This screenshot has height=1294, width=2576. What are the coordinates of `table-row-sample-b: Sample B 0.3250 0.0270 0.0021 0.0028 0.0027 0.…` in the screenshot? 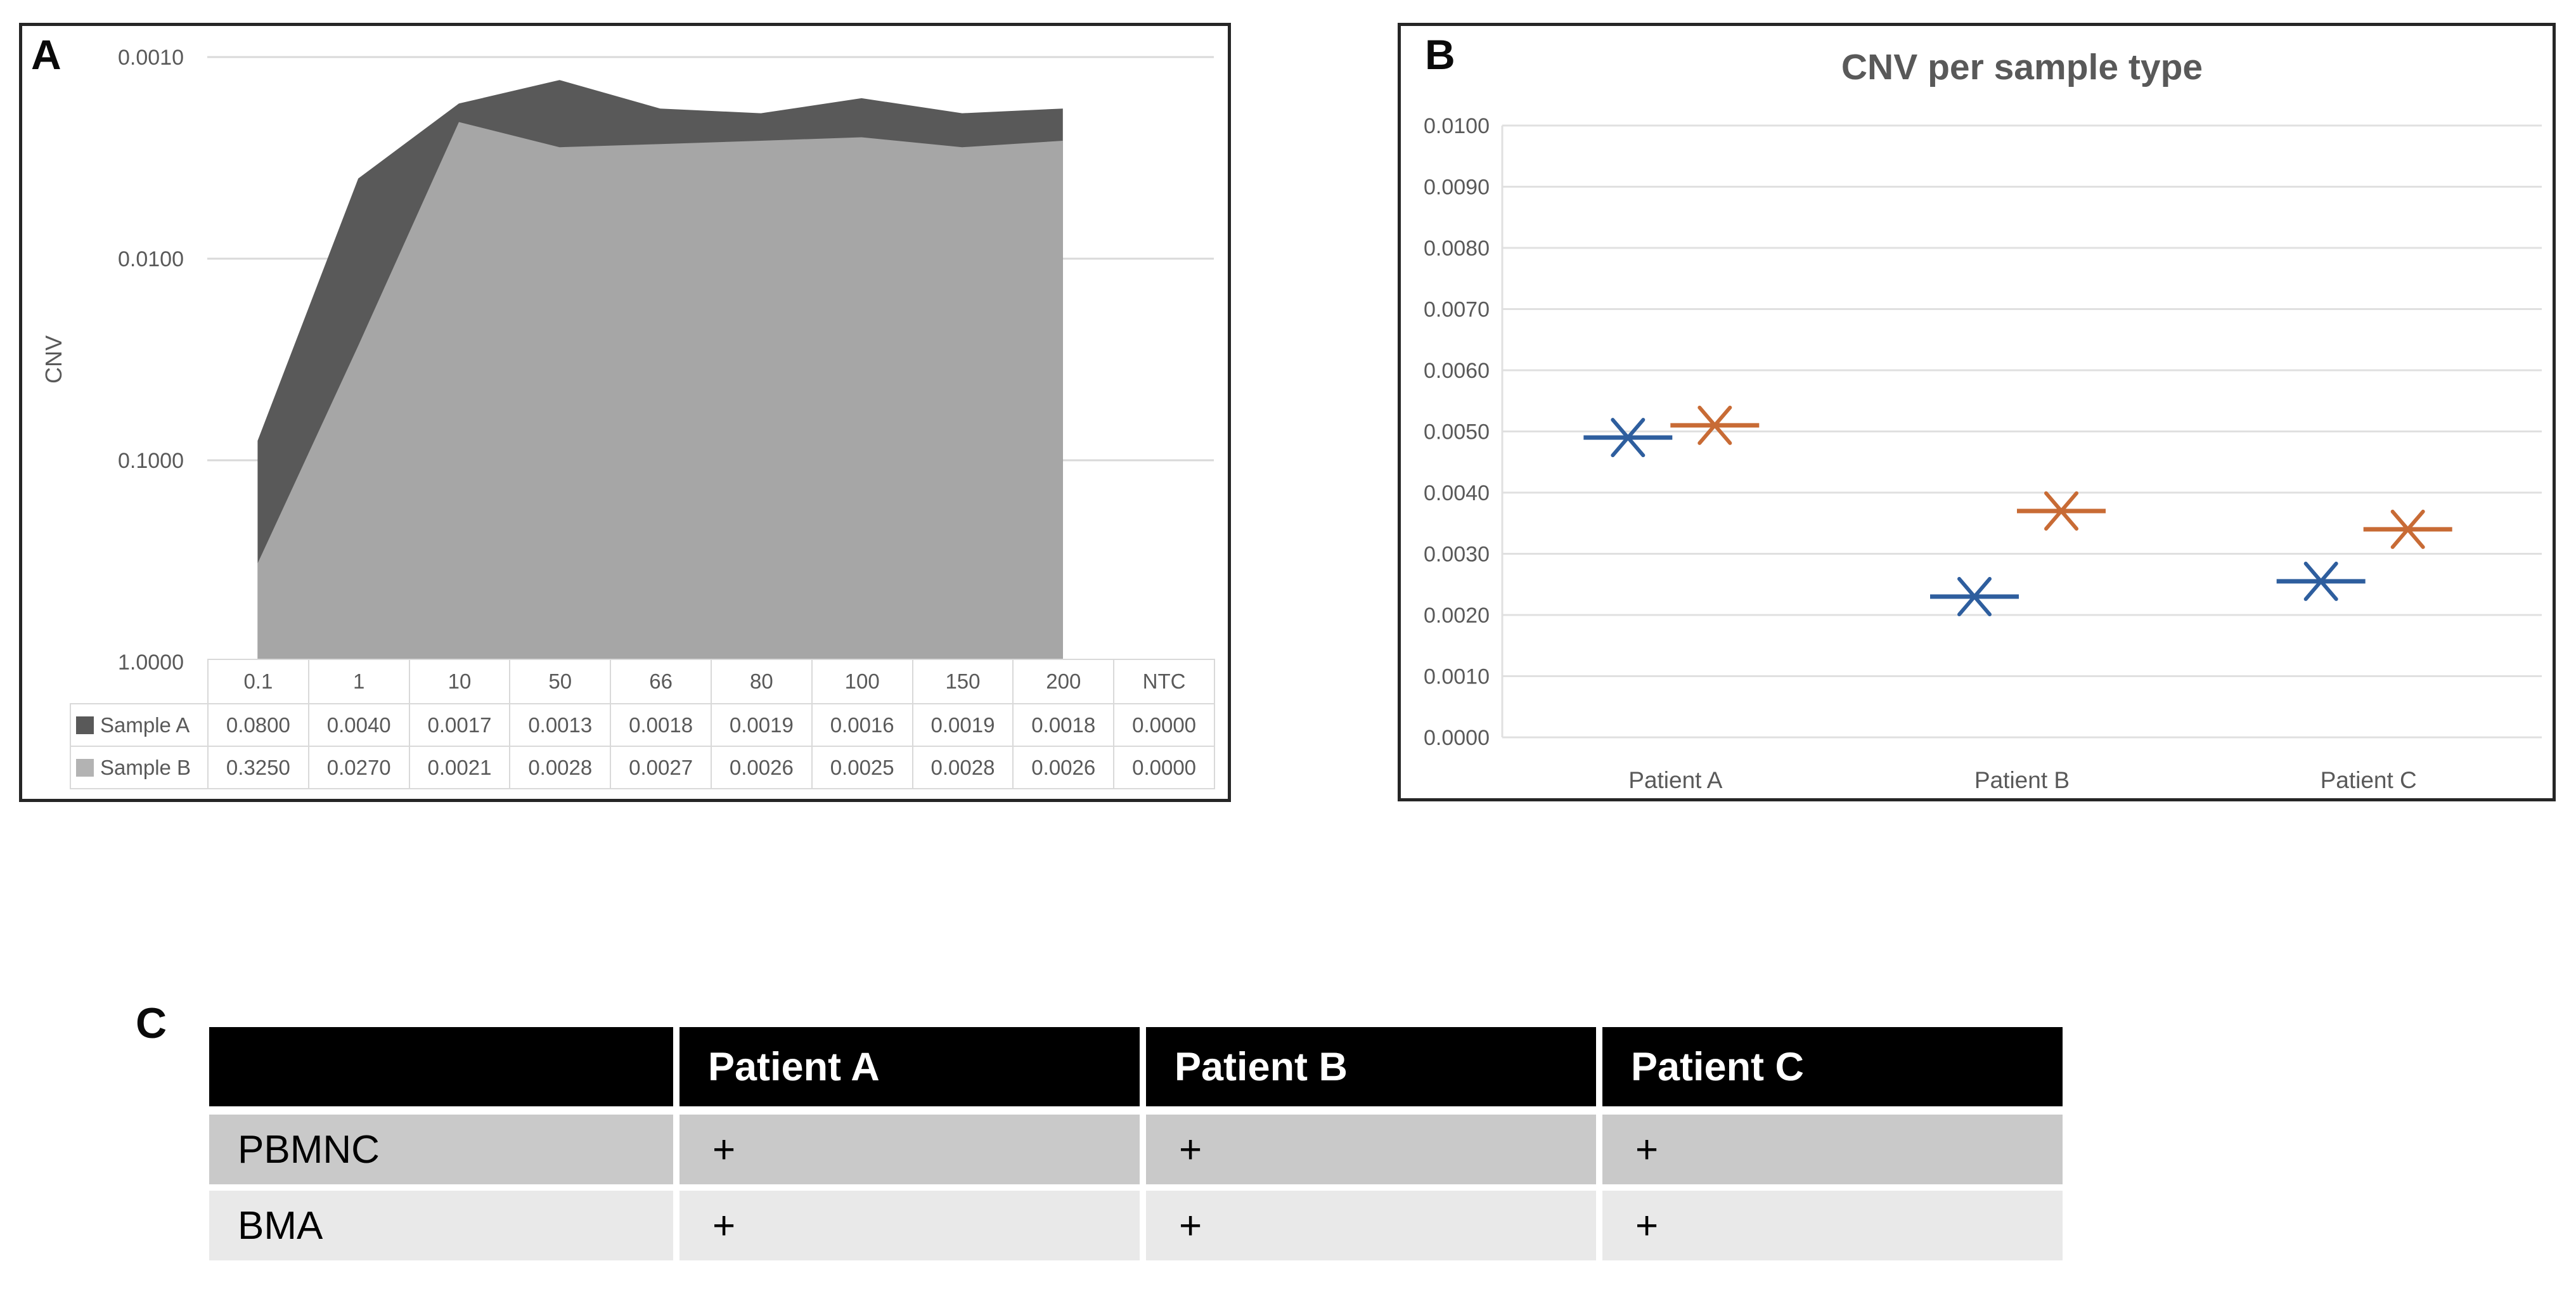 It's located at (642, 767).